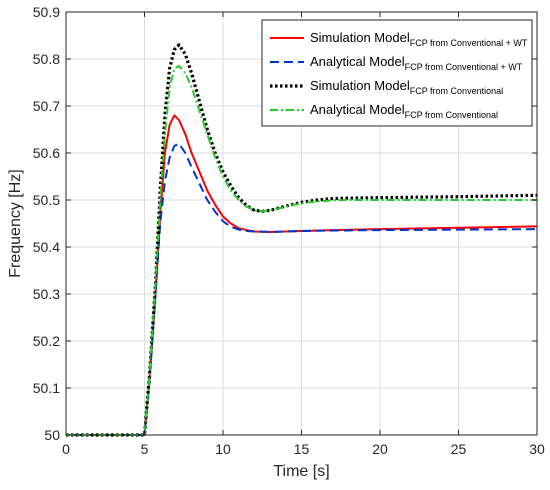 The width and height of the screenshot is (550, 490). Describe the element at coordinates (537, 449) in the screenshot. I see `x-tick-label: 30` at that location.